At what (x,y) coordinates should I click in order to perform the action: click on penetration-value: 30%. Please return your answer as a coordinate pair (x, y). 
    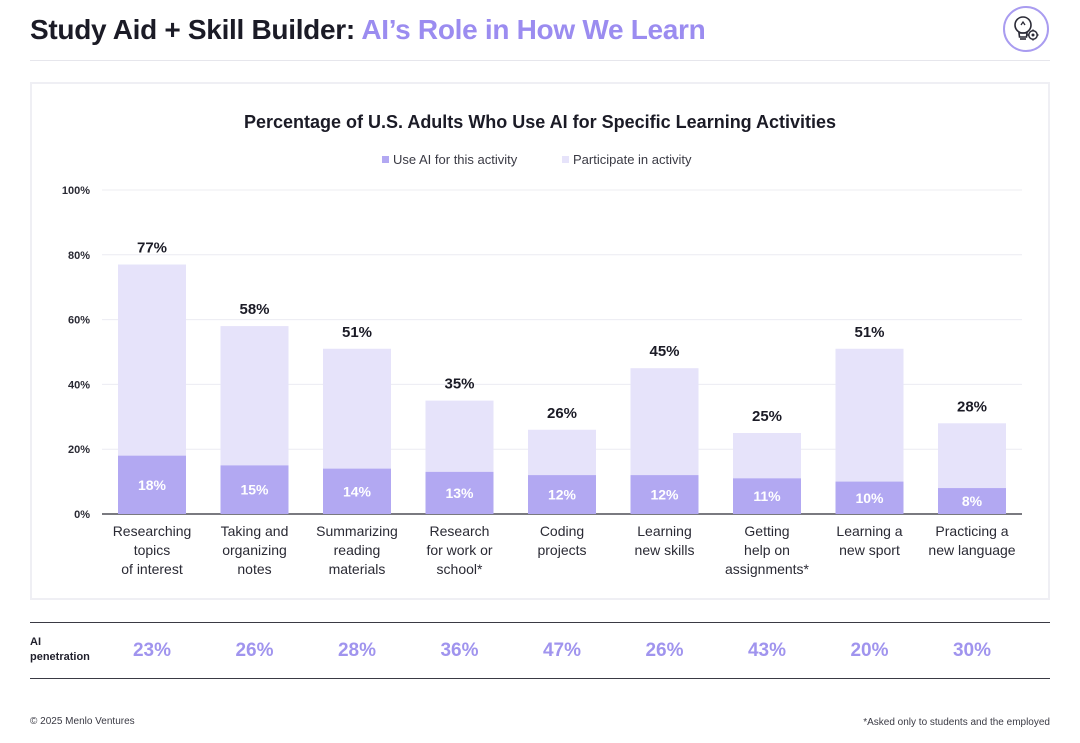
    Looking at the image, I should click on (972, 650).